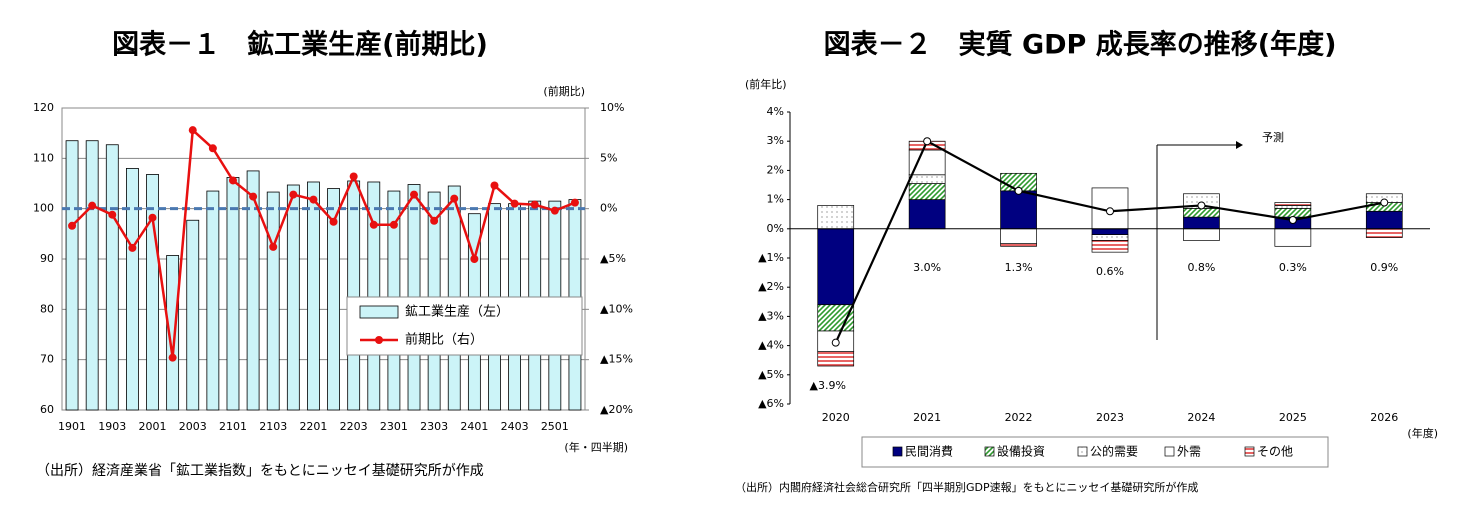 The width and height of the screenshot is (1463, 522). I want to click on x-tick-label: 2020, so click(836, 417).